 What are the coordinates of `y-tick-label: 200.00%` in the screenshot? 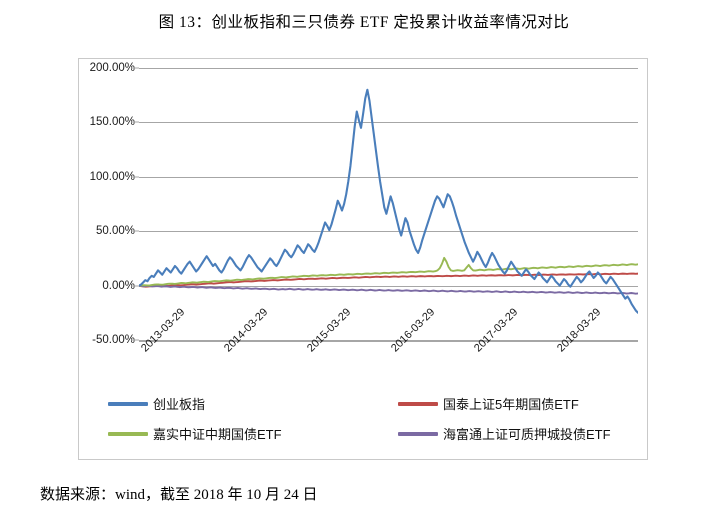 It's located at (112, 68).